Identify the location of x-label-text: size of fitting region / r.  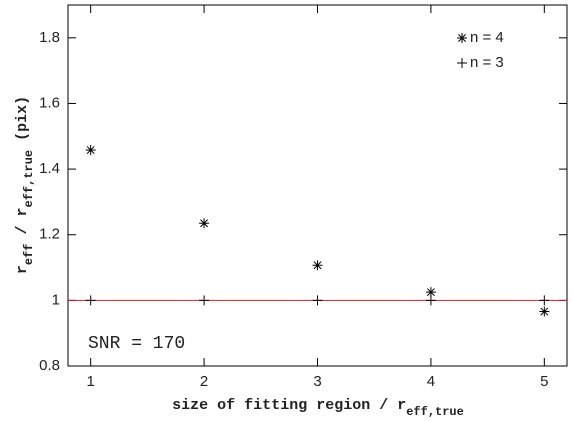
(289, 405).